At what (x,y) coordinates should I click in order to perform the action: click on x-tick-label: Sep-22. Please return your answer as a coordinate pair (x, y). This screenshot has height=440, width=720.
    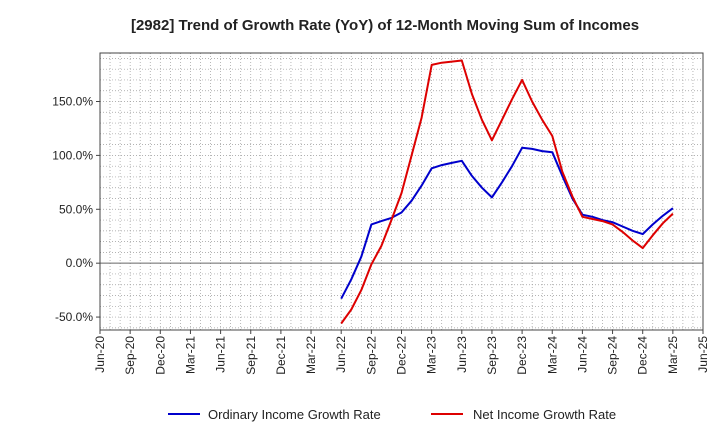
    Looking at the image, I should click on (371, 355).